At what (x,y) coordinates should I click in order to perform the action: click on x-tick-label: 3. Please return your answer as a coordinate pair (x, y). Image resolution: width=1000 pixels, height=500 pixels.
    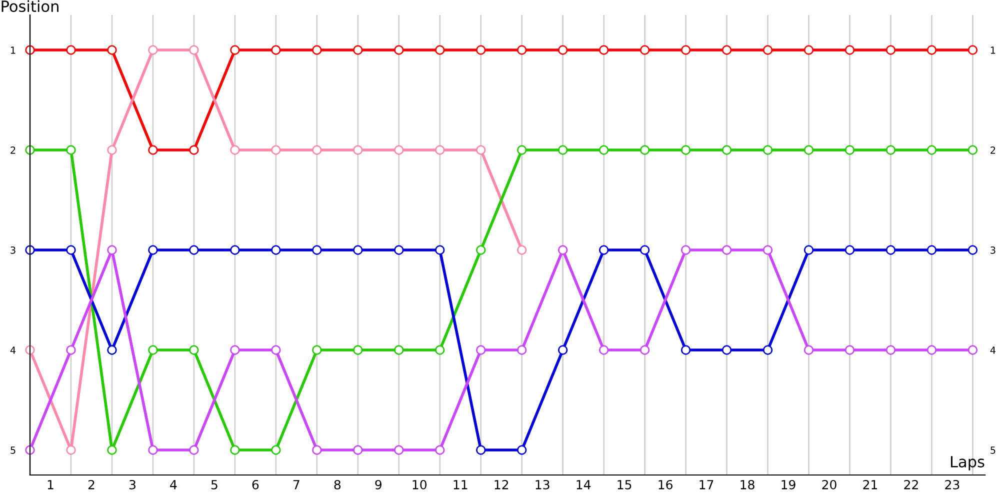
    Looking at the image, I should click on (132, 485).